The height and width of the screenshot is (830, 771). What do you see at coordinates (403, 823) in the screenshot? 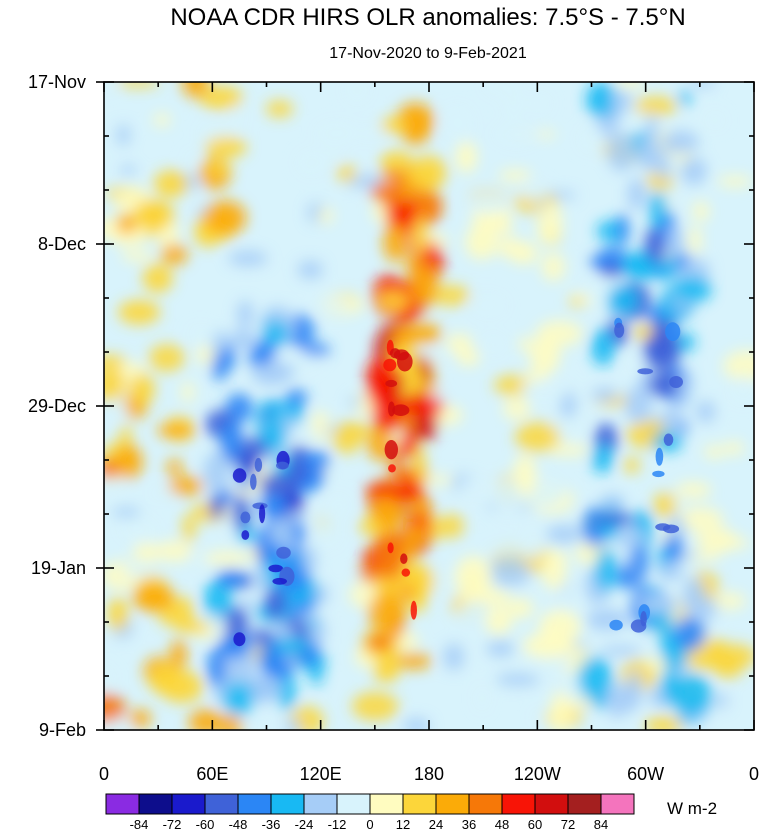
I see `colorbar-label: 12` at bounding box center [403, 823].